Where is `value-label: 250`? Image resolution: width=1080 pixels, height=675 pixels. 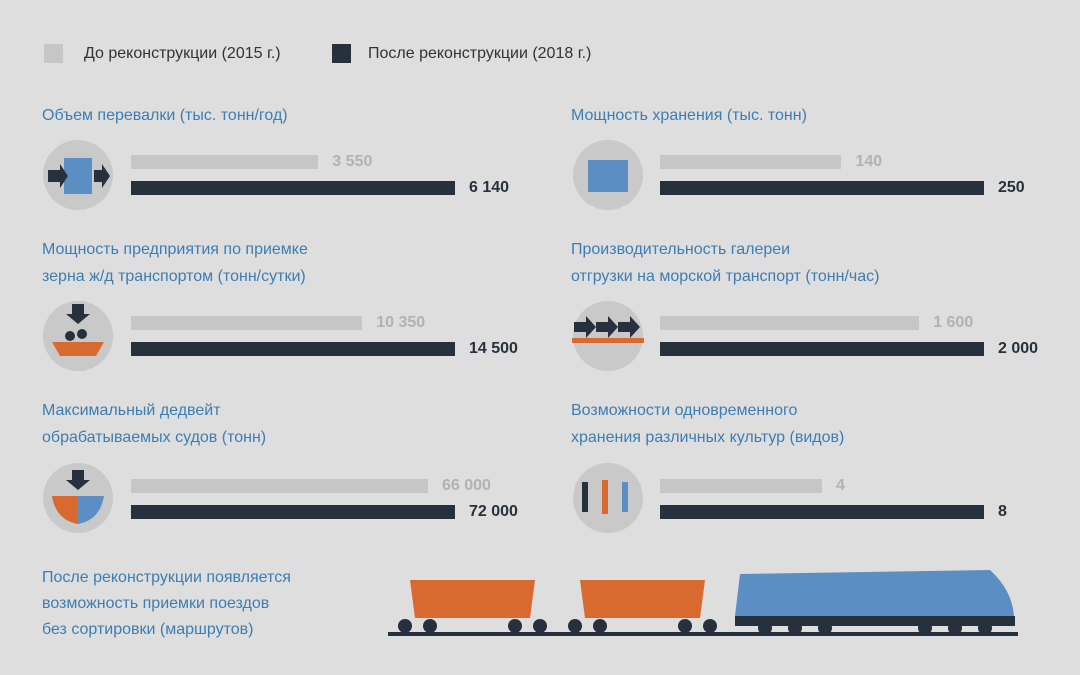 value-label: 250 is located at coordinates (1011, 187).